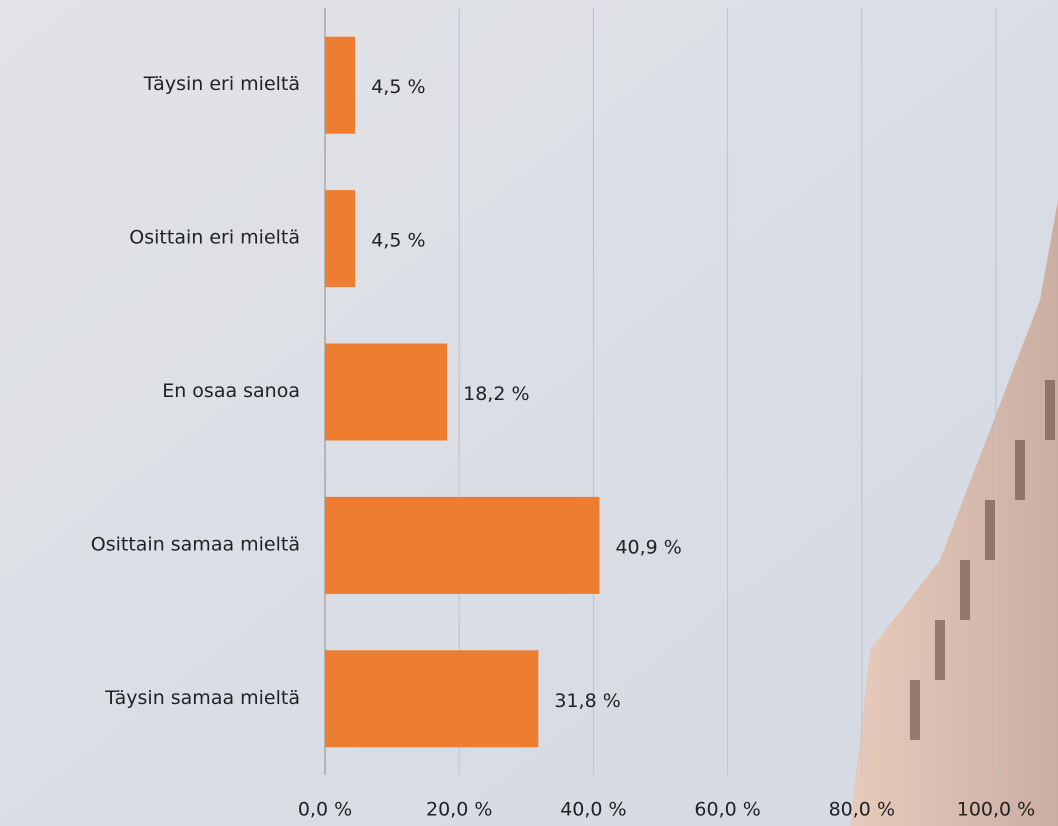 Image resolution: width=1058 pixels, height=826 pixels. What do you see at coordinates (325, 810) in the screenshot?
I see `x-tick-label: 0,0 %` at bounding box center [325, 810].